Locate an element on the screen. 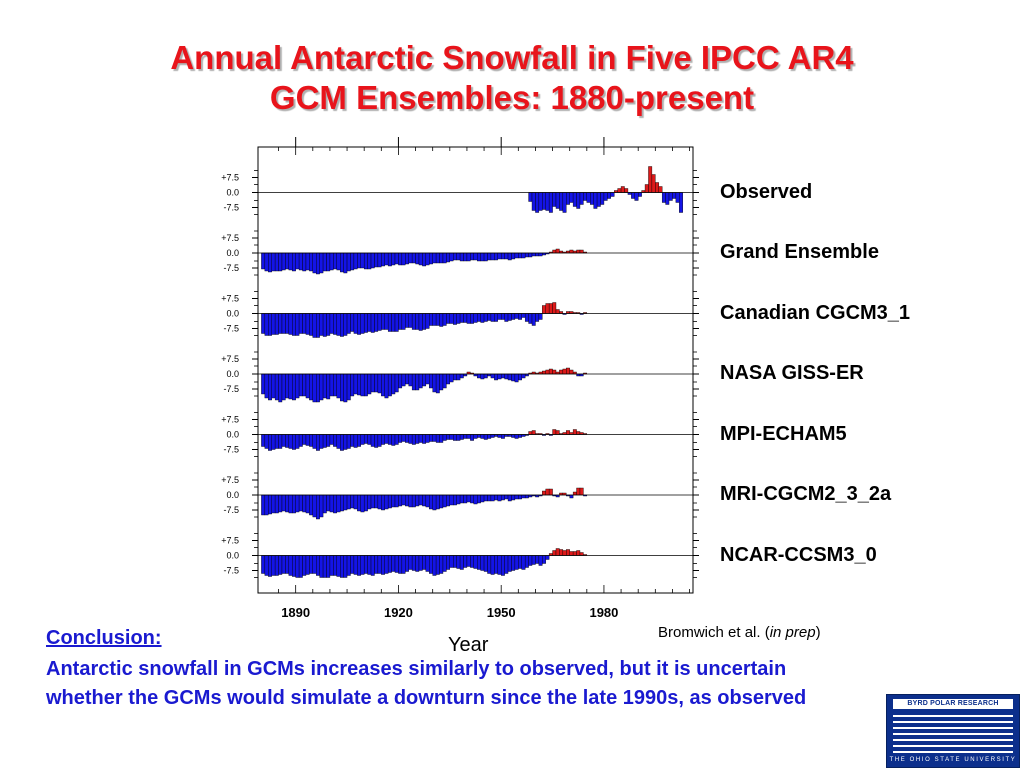 The width and height of the screenshot is (1024, 768). logo-stripes is located at coordinates (953, 735).